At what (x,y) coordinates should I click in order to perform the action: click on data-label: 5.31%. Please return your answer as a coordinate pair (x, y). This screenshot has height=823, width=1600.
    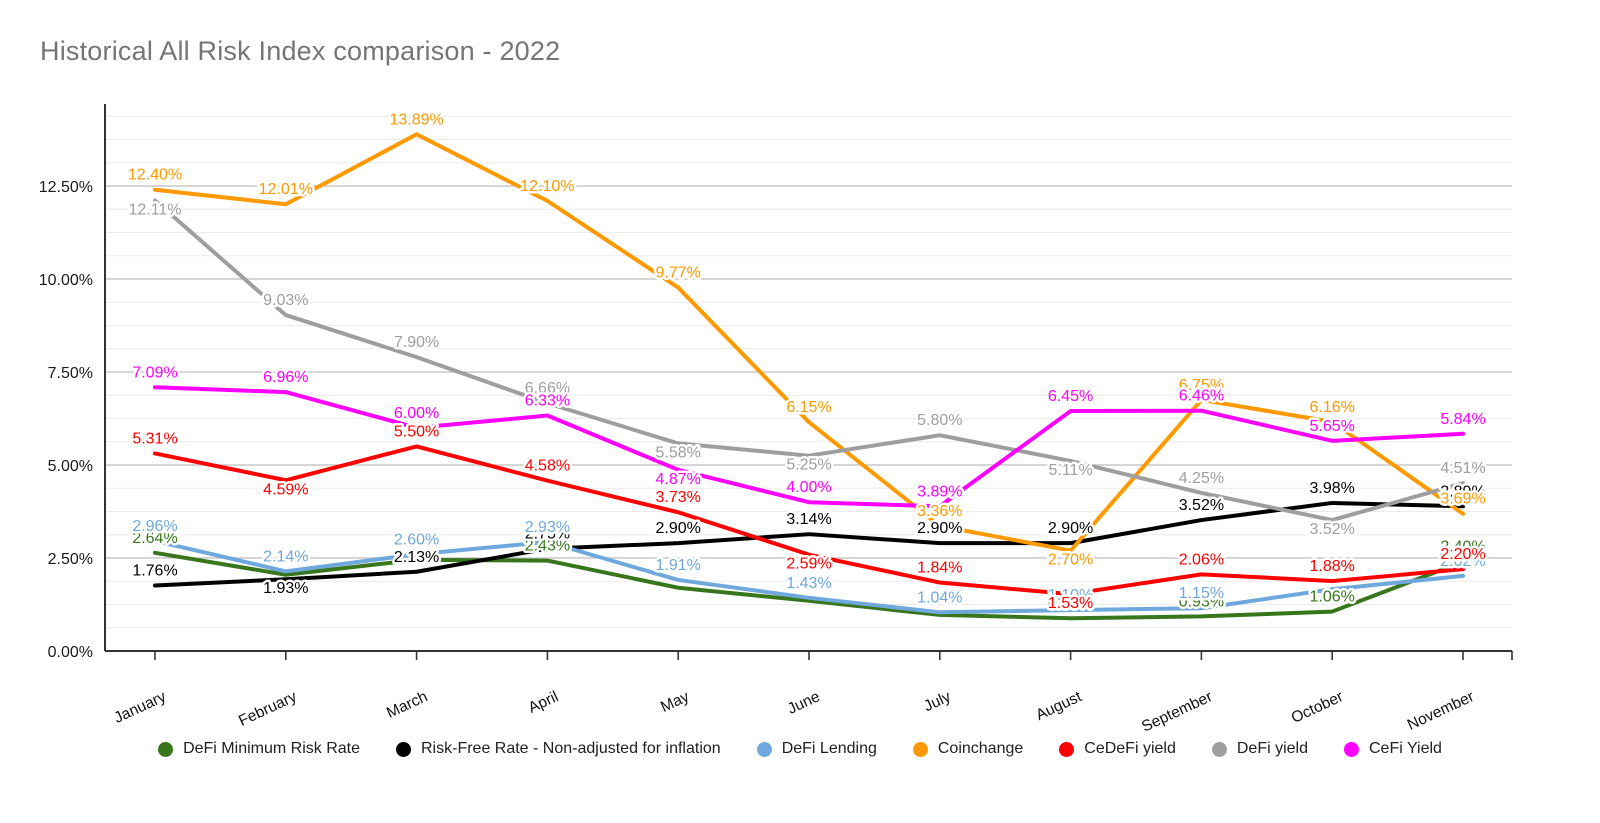
    Looking at the image, I should click on (154, 438).